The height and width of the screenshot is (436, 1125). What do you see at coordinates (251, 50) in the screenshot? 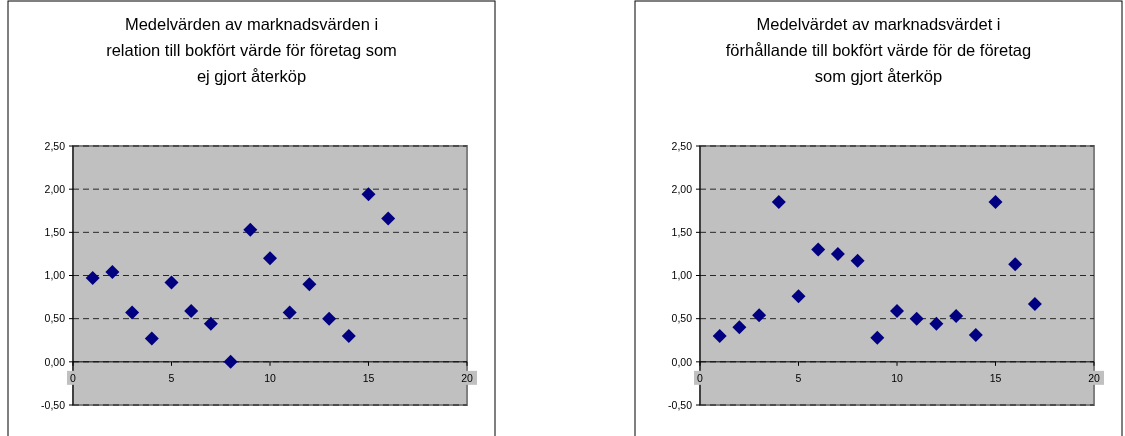
I see `chart-title: Medelvärden av marknadsvärden i relation till bokfört värde för företag som ej gjort återköp` at bounding box center [251, 50].